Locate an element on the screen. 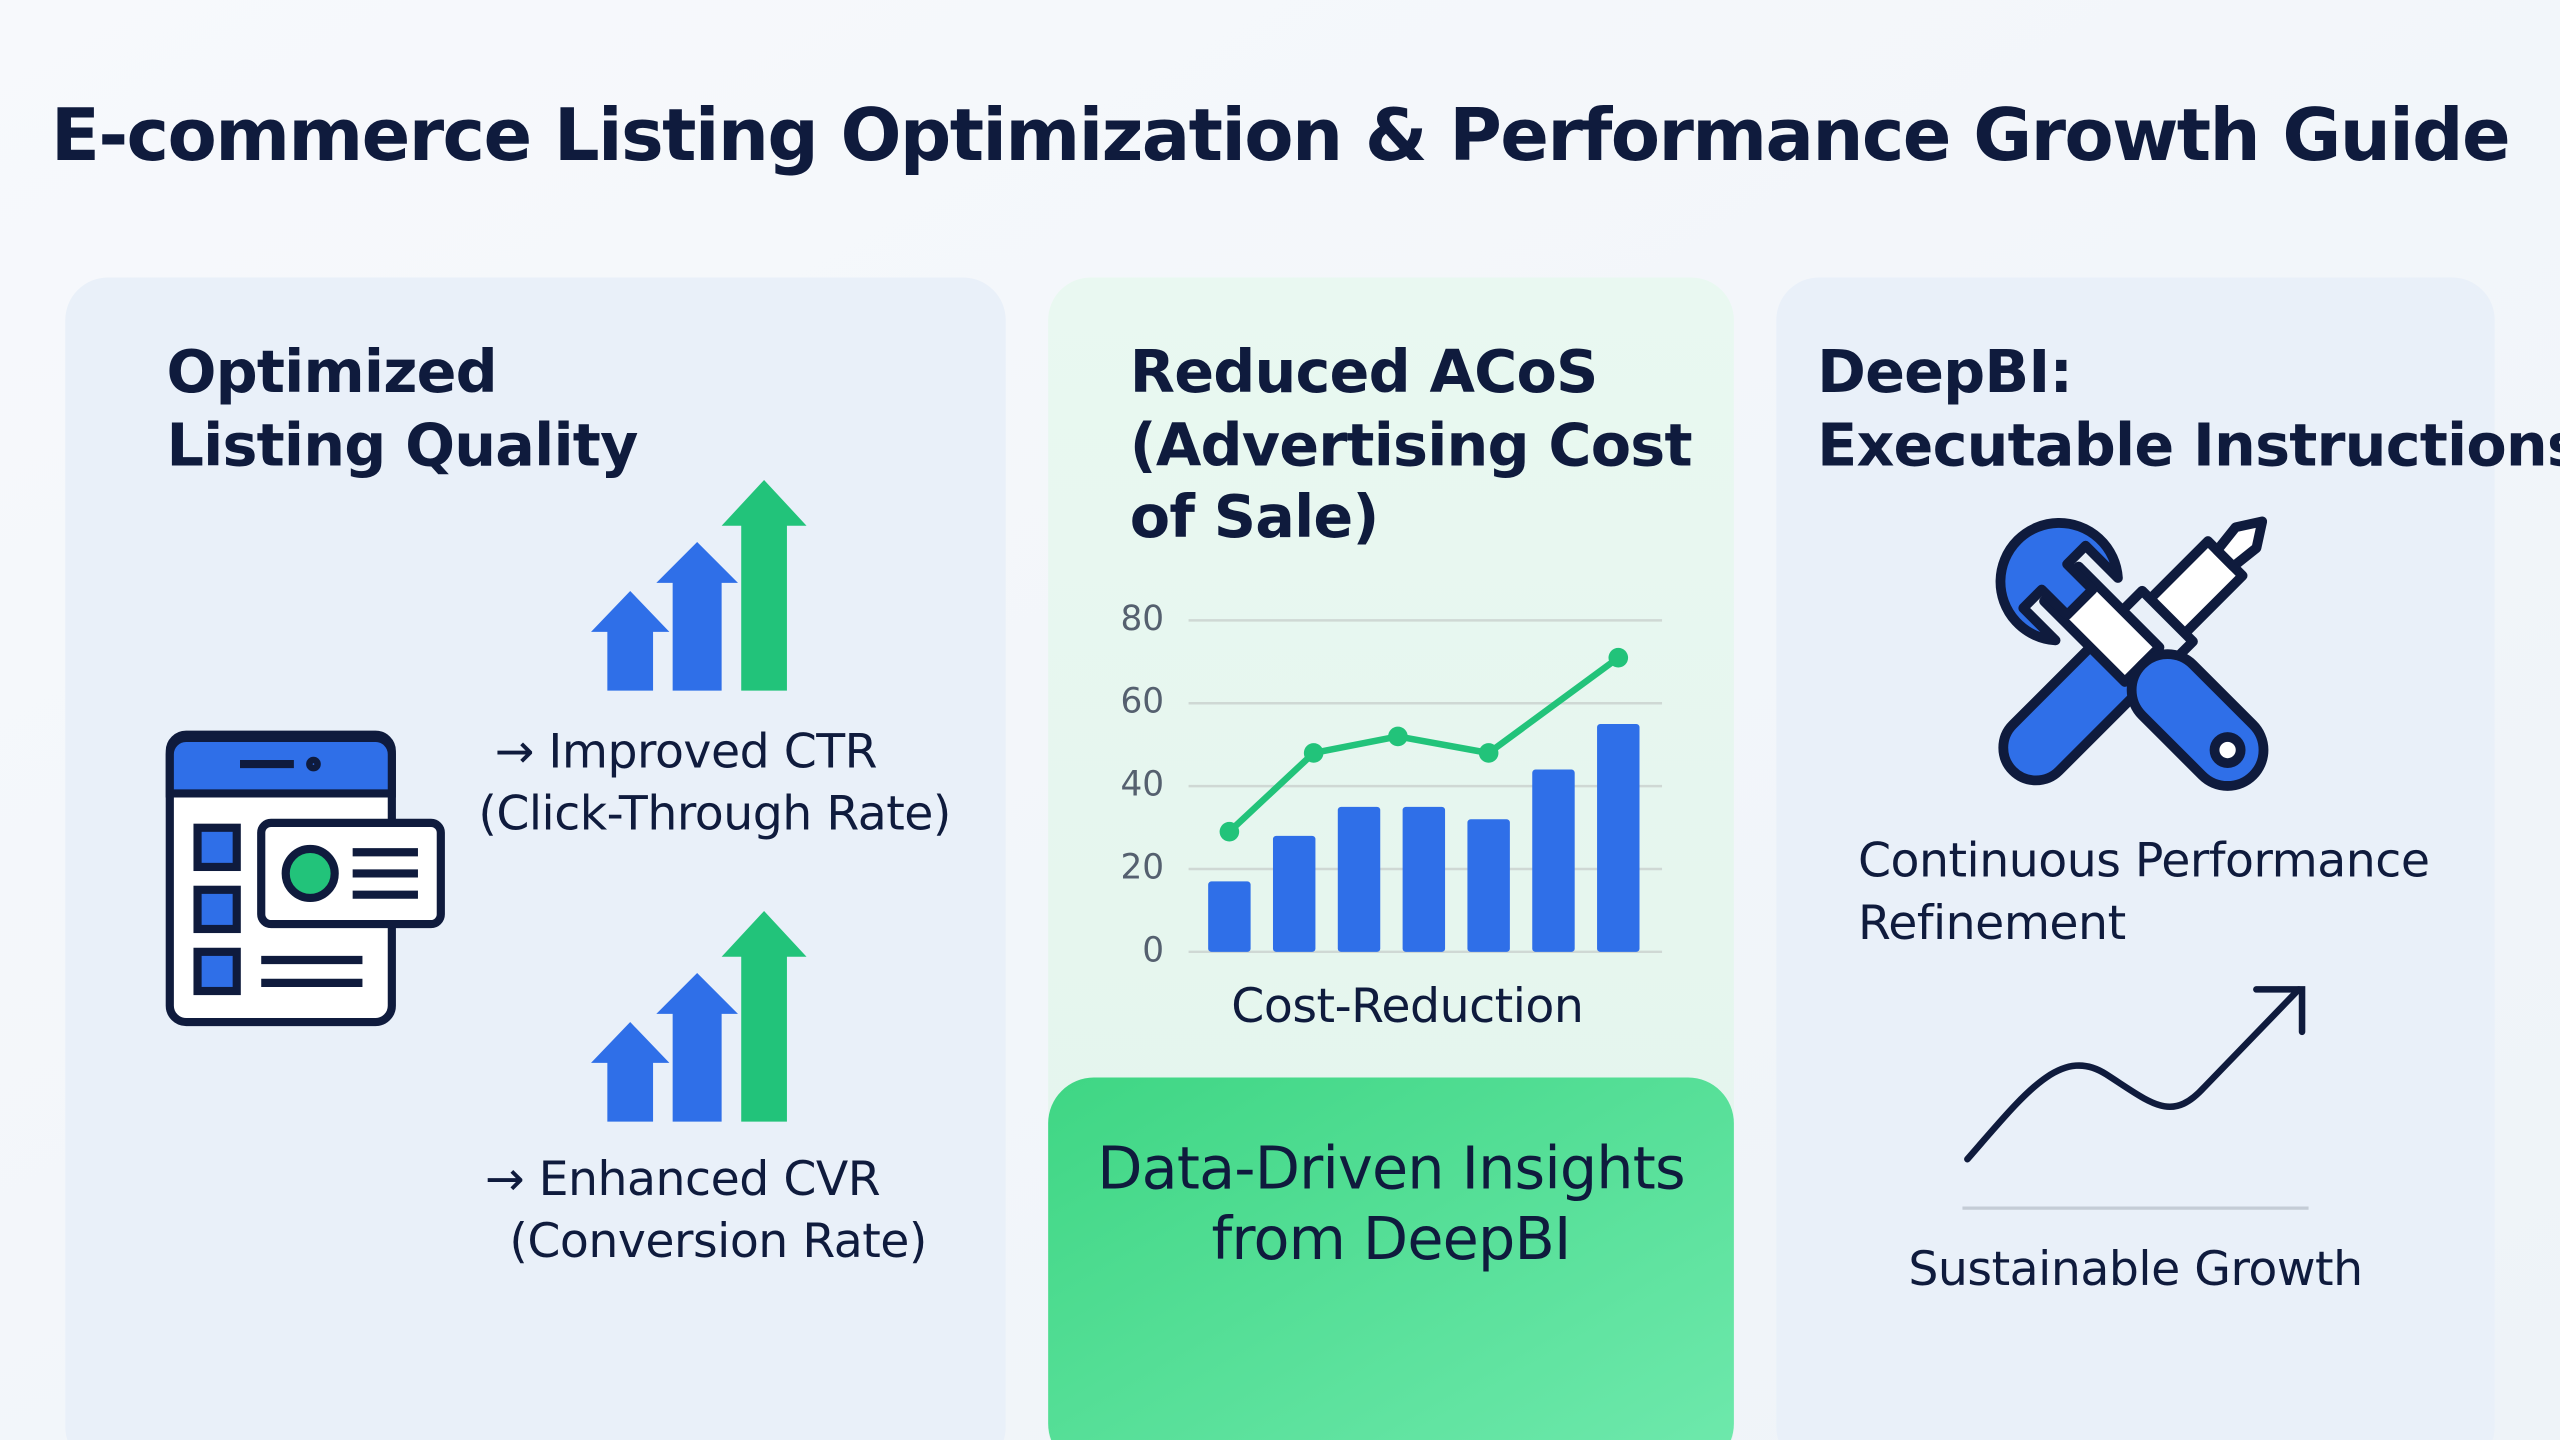  y-tick-label: 40 is located at coordinates (1142, 785).